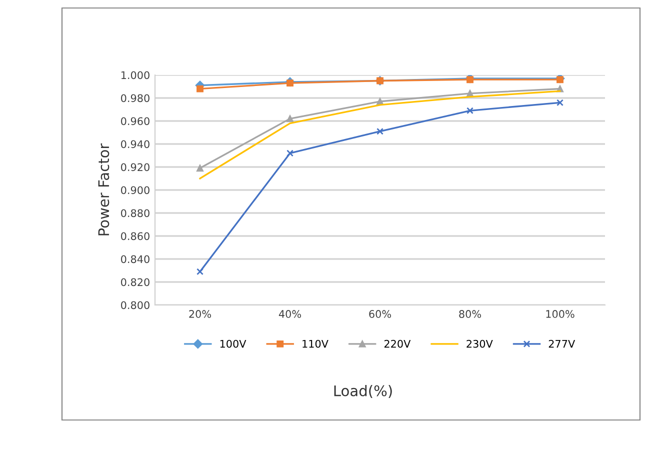 Image resolution: width=662 pixels, height=460 pixels. What do you see at coordinates (380, 314) in the screenshot?
I see `x-tick-label: 60%` at bounding box center [380, 314].